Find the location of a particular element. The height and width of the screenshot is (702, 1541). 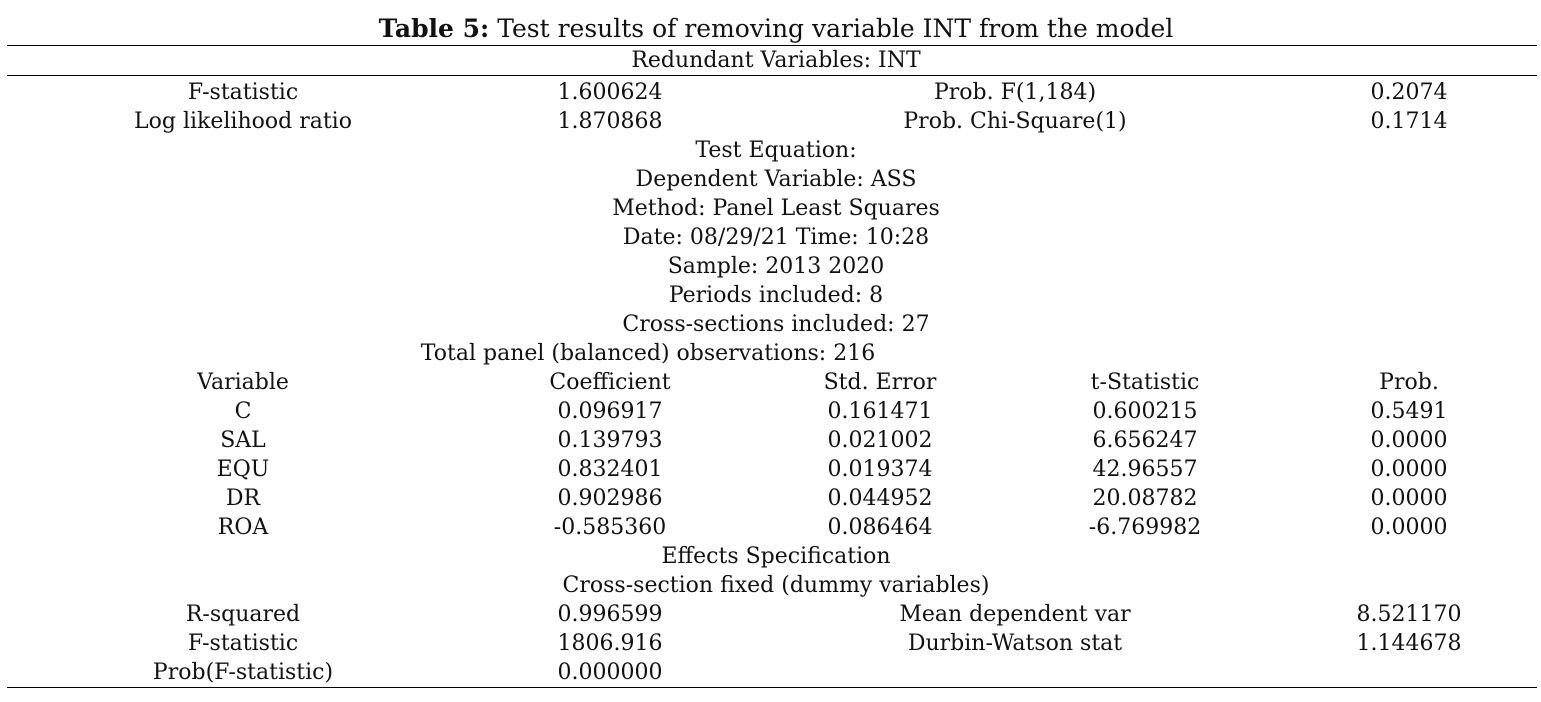

stat-label: Prob(F-statistic) is located at coordinates (243, 672).